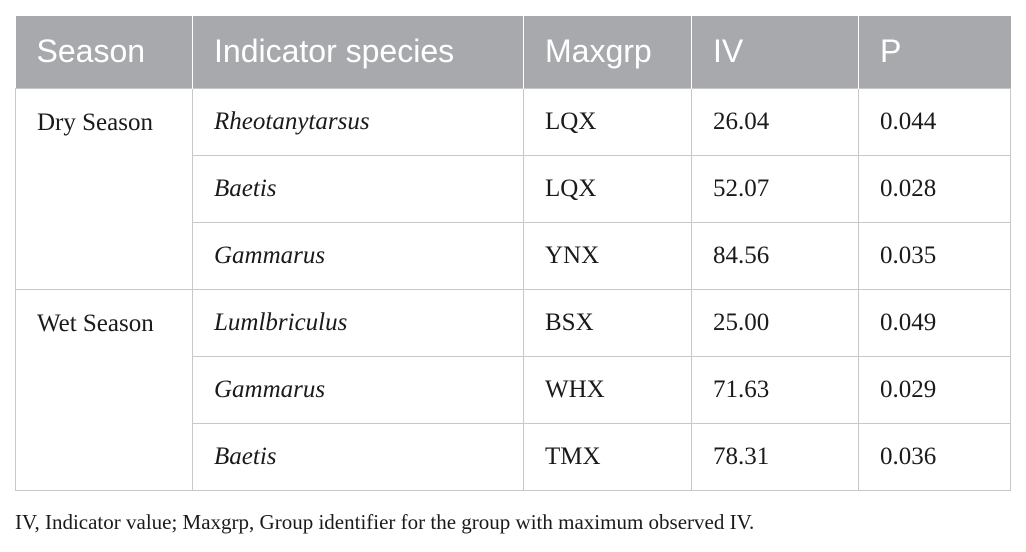 Image resolution: width=1026 pixels, height=552 pixels. What do you see at coordinates (775, 121) in the screenshot?
I see `iv-cell: 26.04` at bounding box center [775, 121].